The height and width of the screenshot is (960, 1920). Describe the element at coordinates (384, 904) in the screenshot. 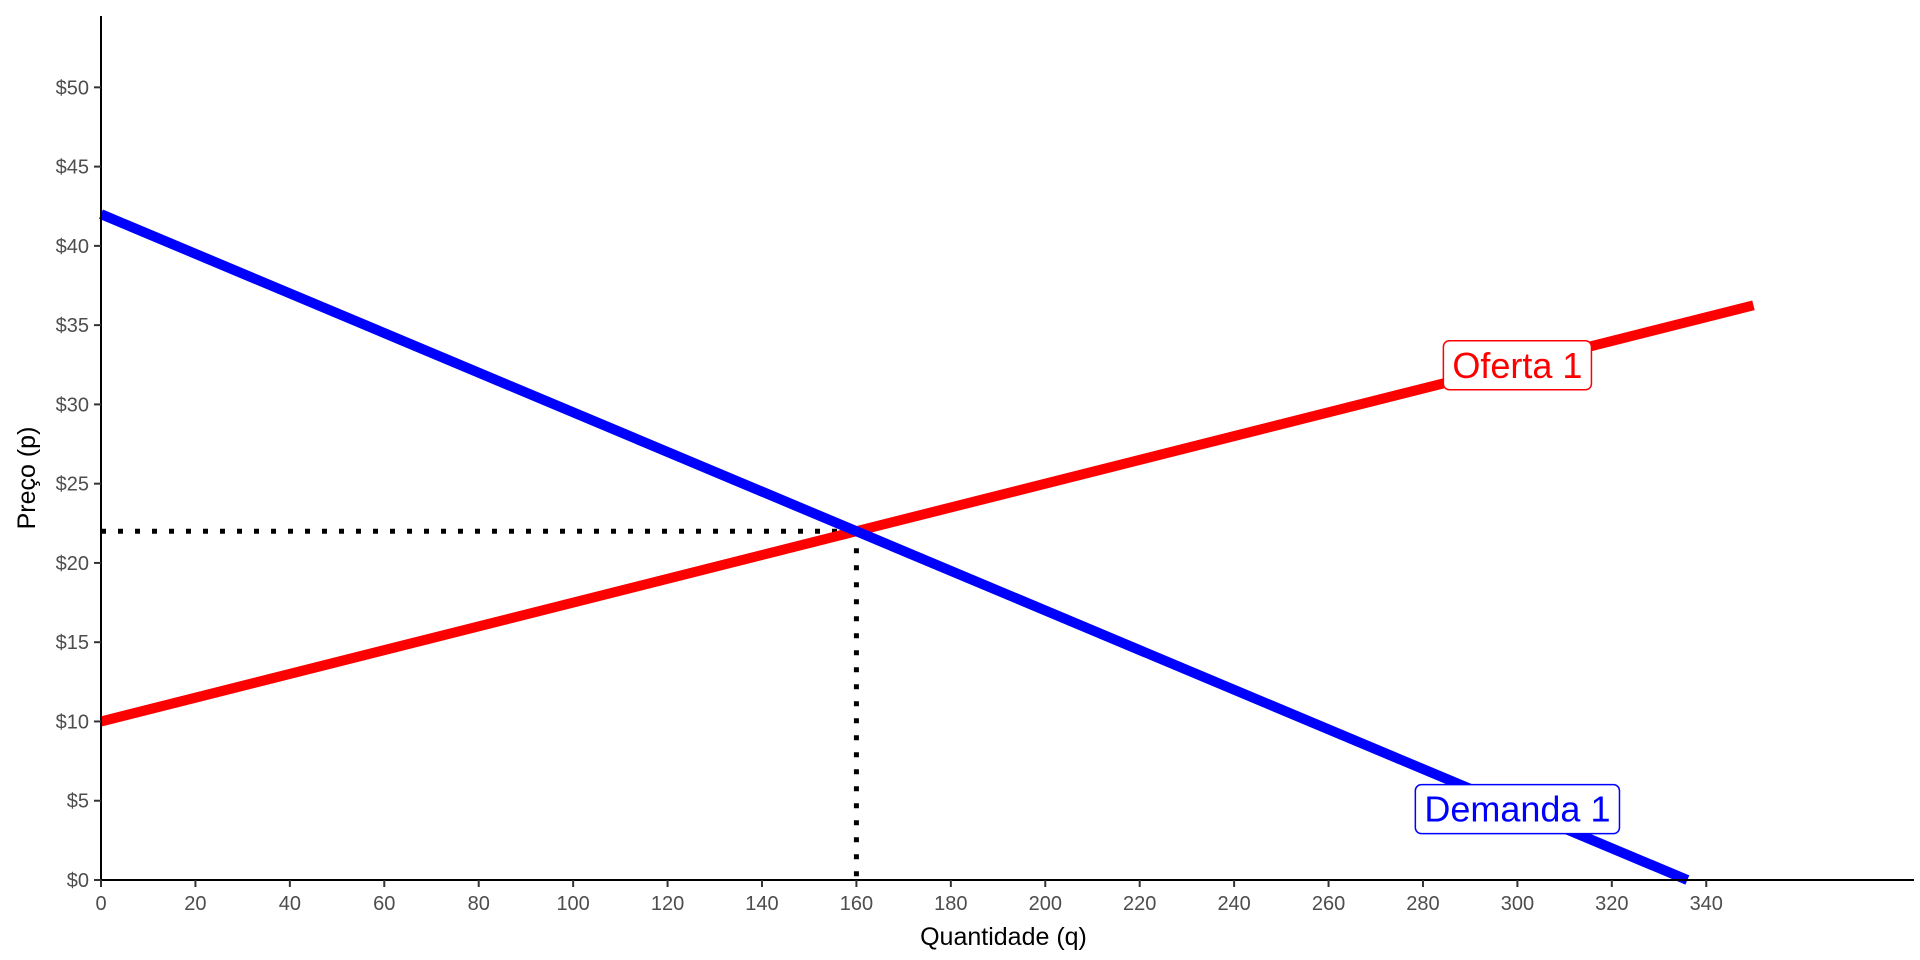

I see `x-tick-label: 60` at that location.